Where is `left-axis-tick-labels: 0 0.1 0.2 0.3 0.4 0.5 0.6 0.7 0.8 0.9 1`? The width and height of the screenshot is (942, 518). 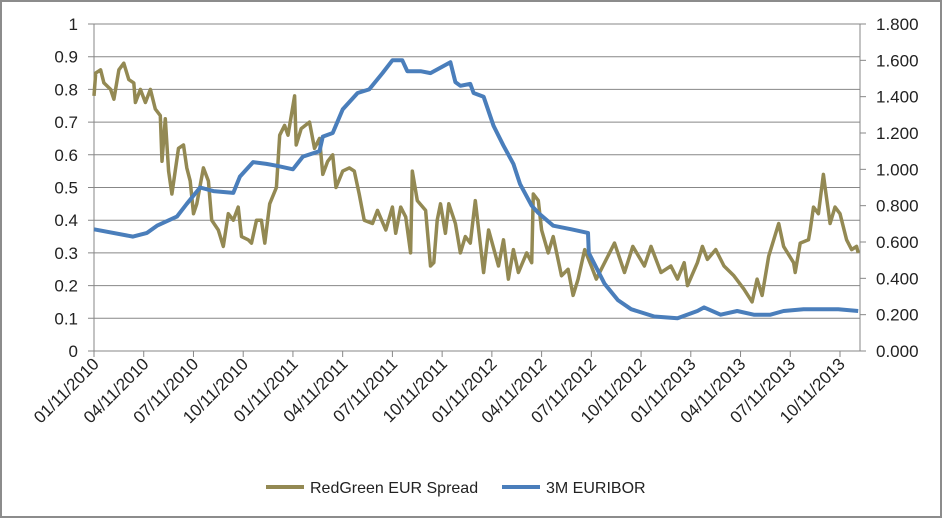 left-axis-tick-labels: 0 0.1 0.2 0.3 0.4 0.5 0.6 0.7 0.8 0.9 1 is located at coordinates (66, 188).